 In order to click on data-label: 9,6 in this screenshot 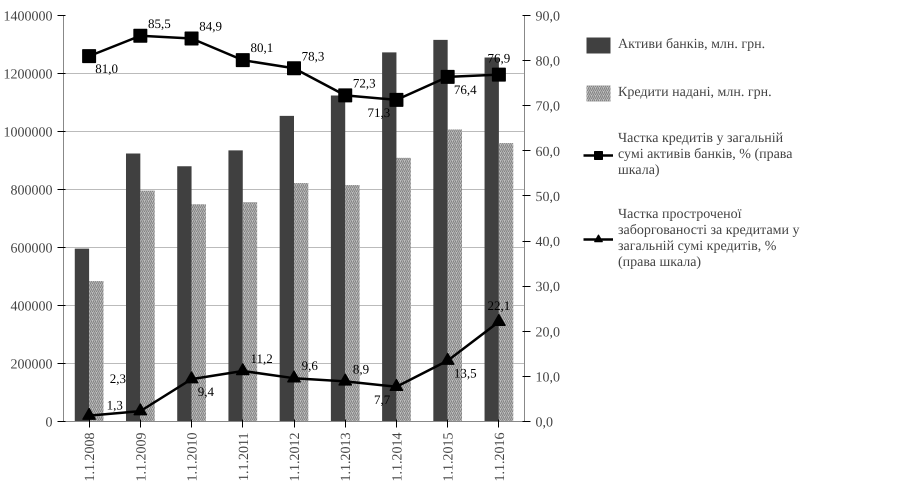, I will do `click(310, 366)`.